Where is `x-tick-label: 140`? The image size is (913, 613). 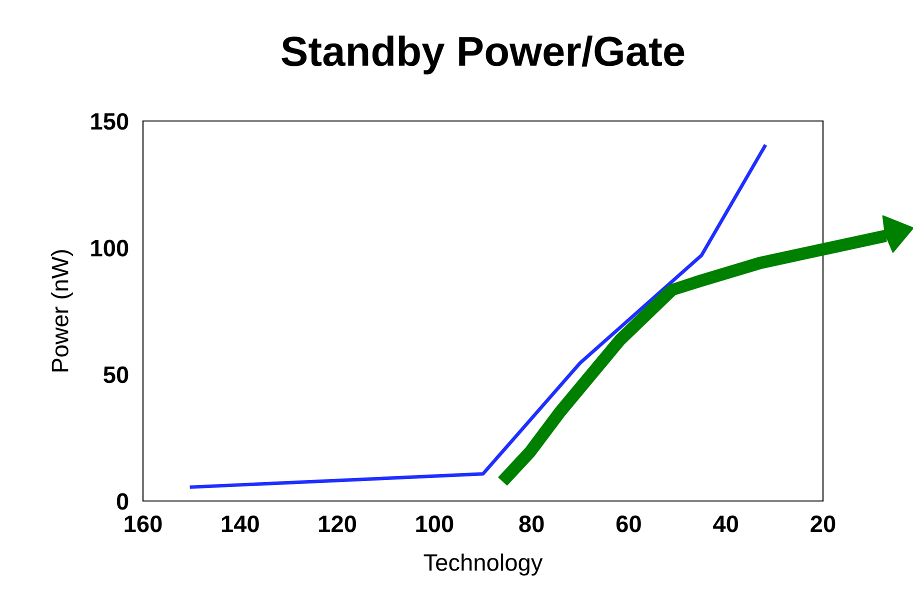
x-tick-label: 140 is located at coordinates (240, 524).